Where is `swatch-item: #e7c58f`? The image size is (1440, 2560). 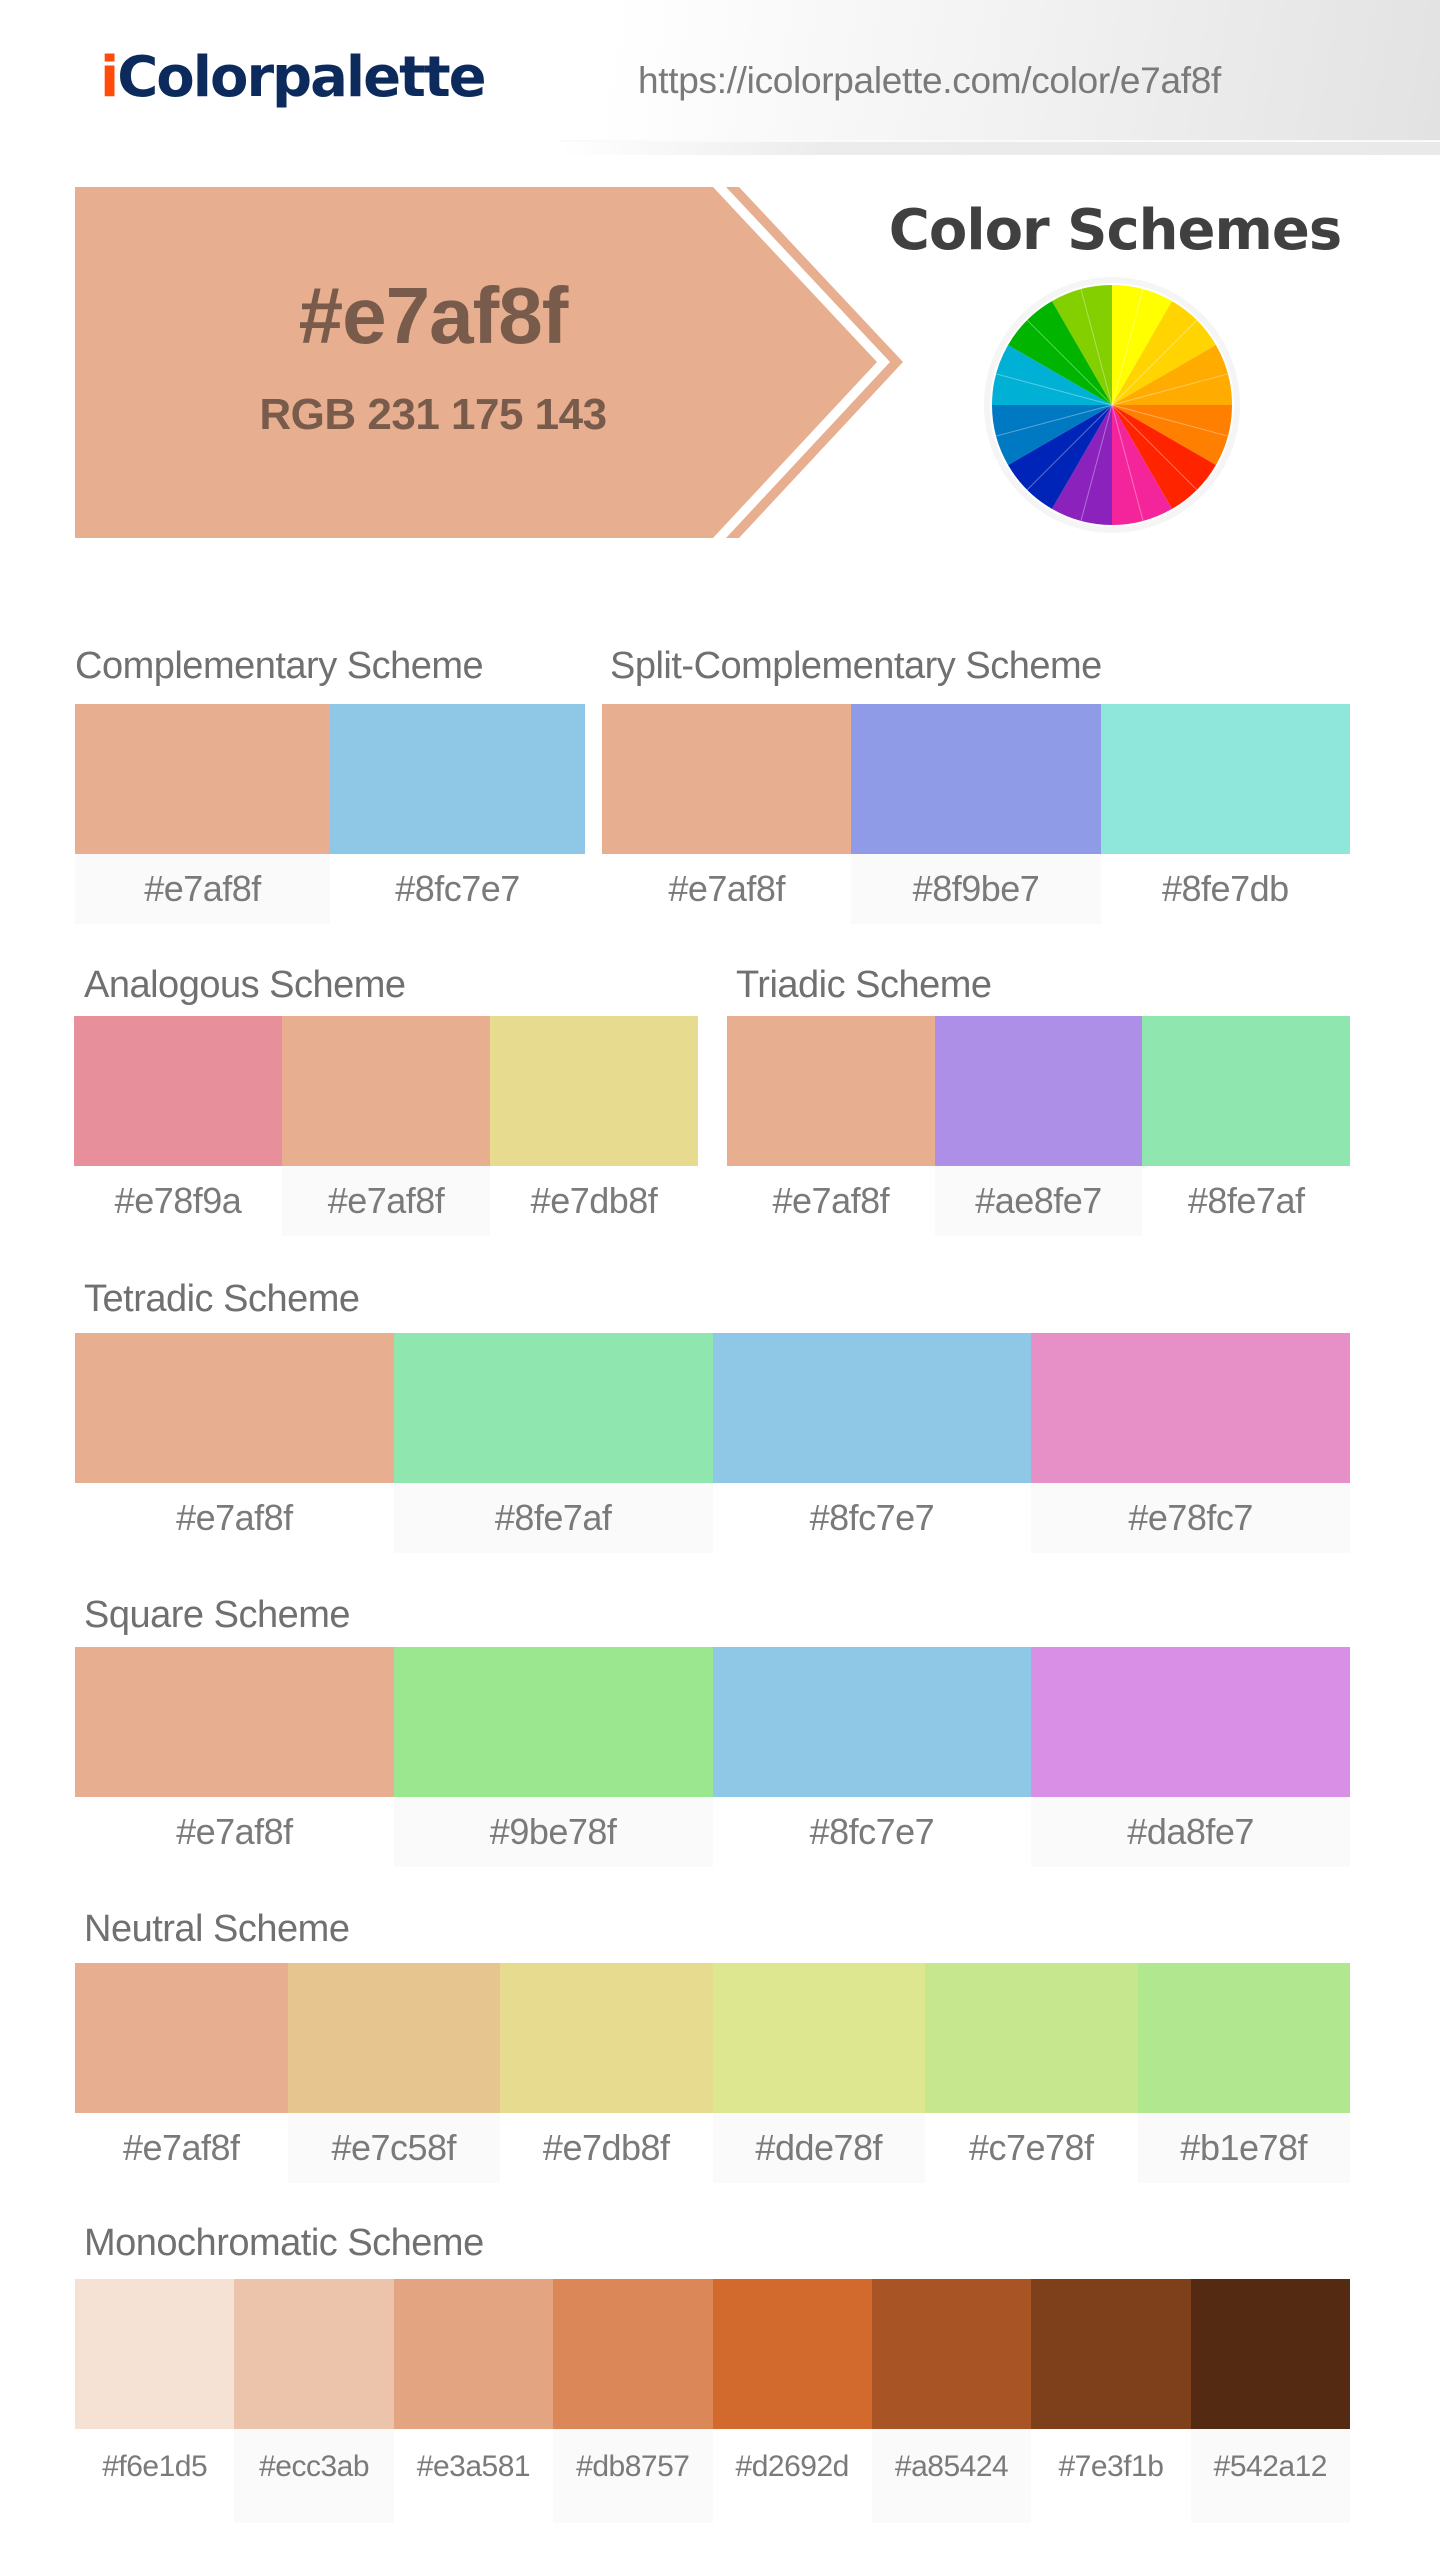
swatch-item: #e7c58f is located at coordinates (393, 2073).